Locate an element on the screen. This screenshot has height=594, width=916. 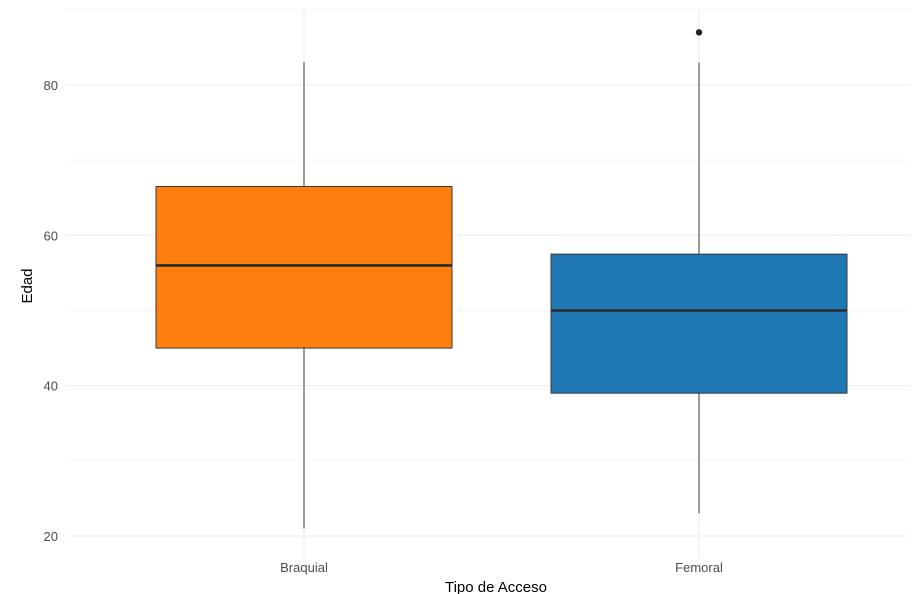
x-tick-label: Femoral is located at coordinates (699, 567).